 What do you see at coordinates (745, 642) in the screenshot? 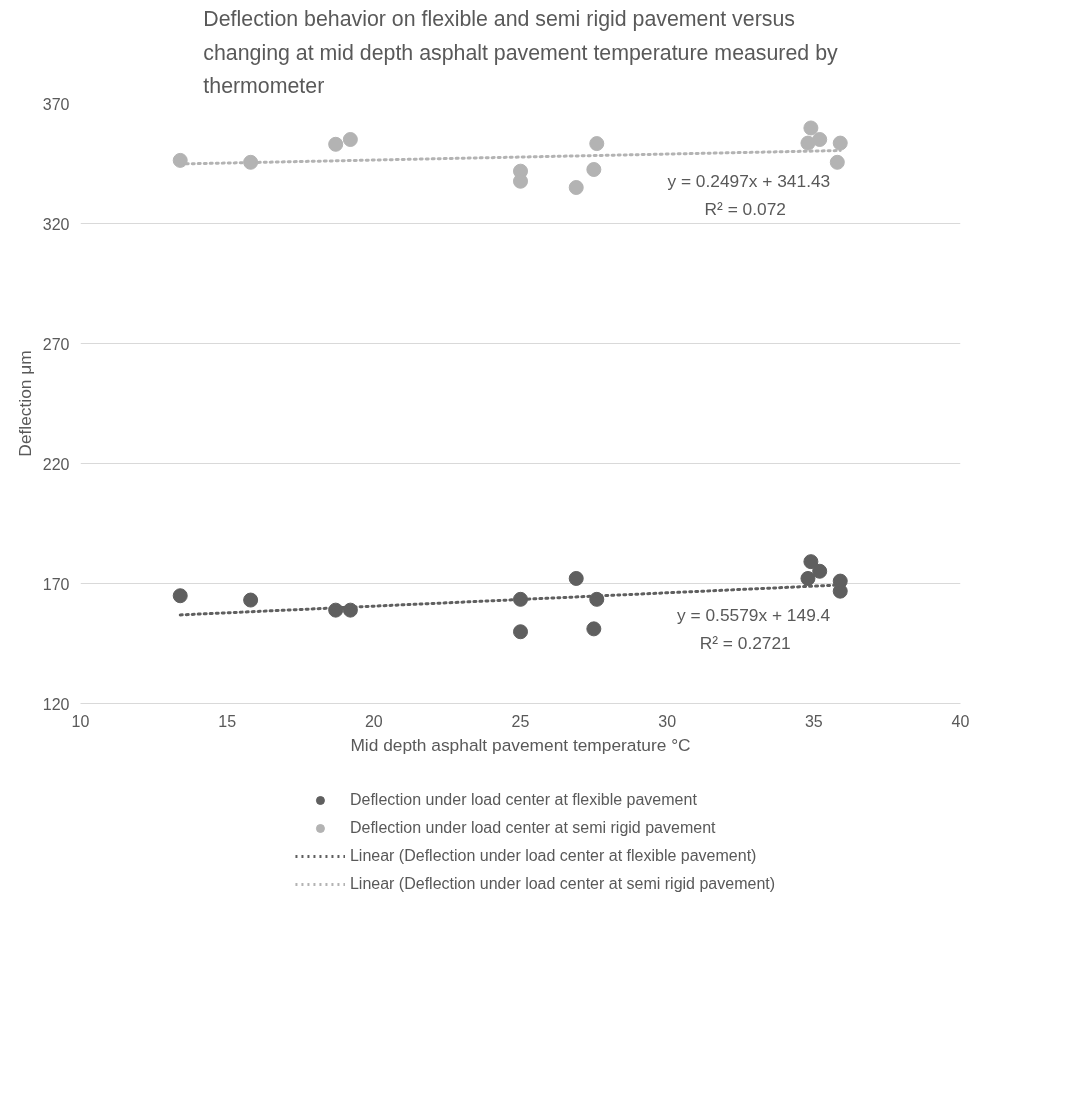
I see `annotation: R² = 0.2721` at bounding box center [745, 642].